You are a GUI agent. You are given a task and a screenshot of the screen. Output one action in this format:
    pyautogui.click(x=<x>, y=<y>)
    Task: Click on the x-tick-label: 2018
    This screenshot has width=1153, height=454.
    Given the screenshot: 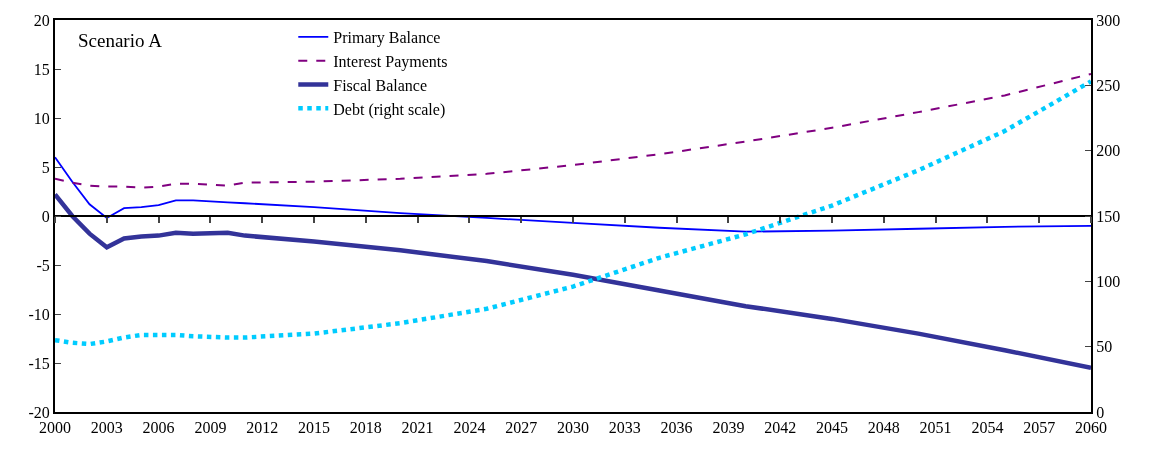 What is the action you would take?
    pyautogui.click(x=365, y=428)
    